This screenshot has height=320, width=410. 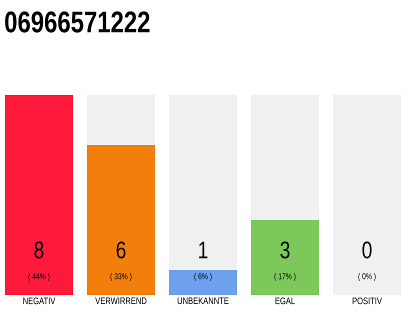 I want to click on x-tick-label: POSITIV, so click(x=367, y=301).